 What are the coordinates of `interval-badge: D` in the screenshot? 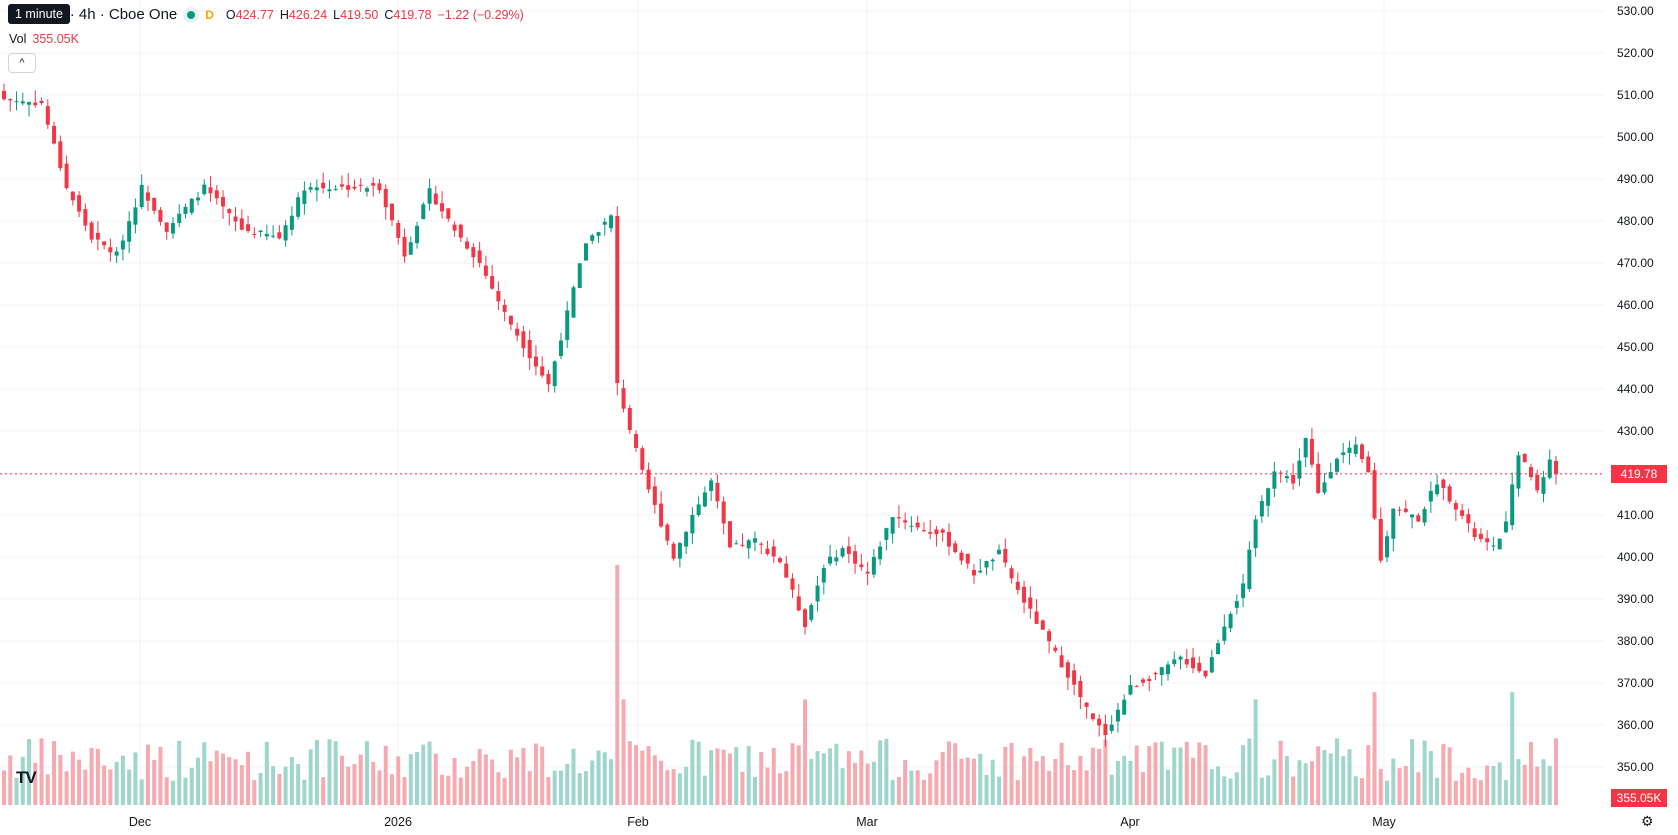 It's located at (209, 14).